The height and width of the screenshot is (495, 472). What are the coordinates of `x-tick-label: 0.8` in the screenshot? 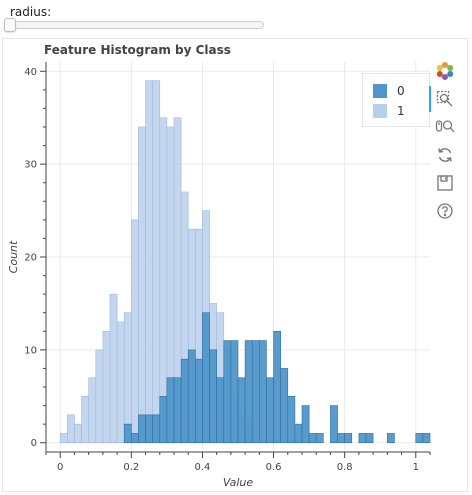 It's located at (345, 467).